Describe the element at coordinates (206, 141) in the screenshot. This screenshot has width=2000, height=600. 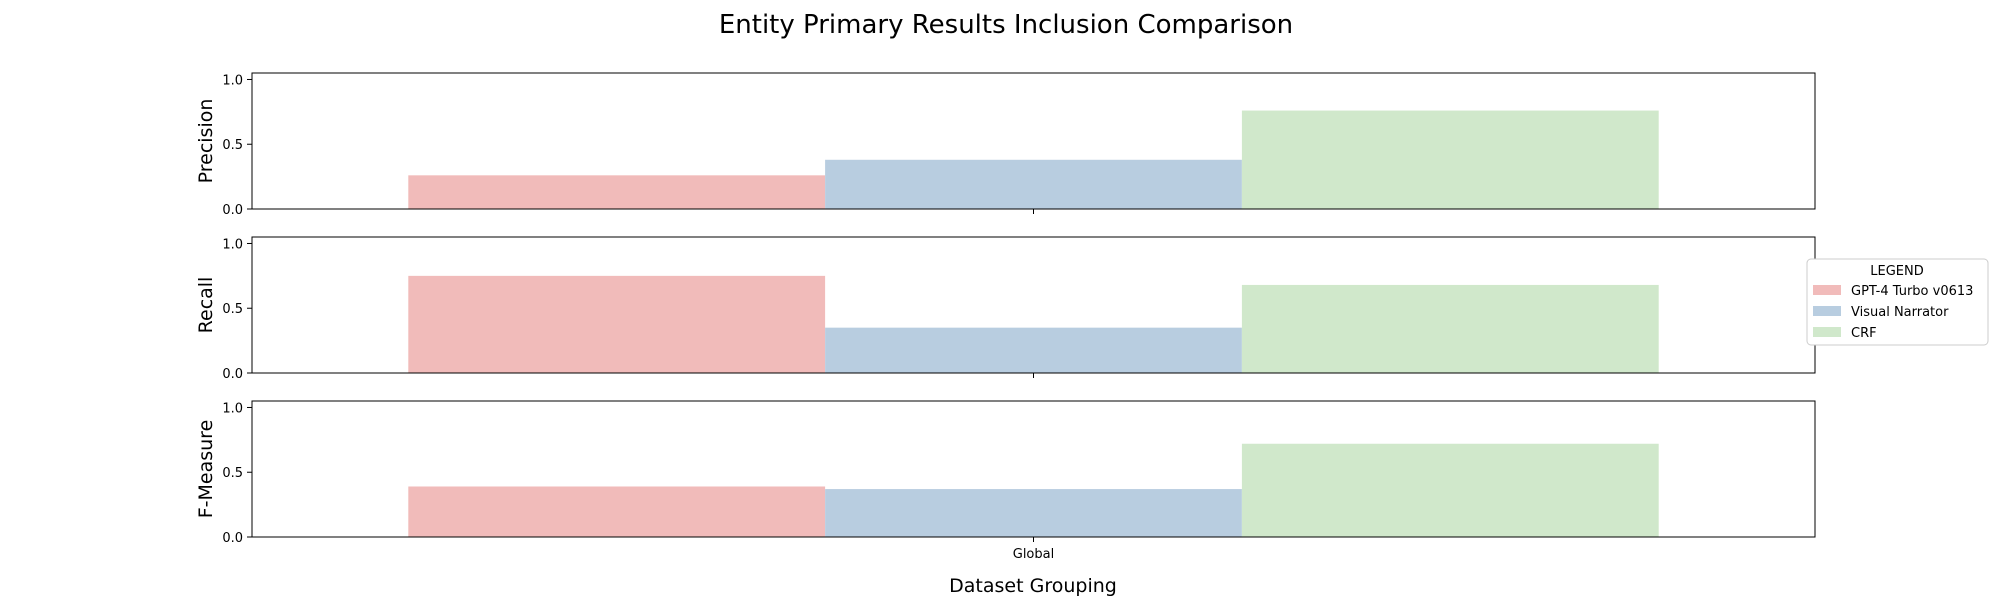
I see `y-axis-label-precision: Precision` at that location.